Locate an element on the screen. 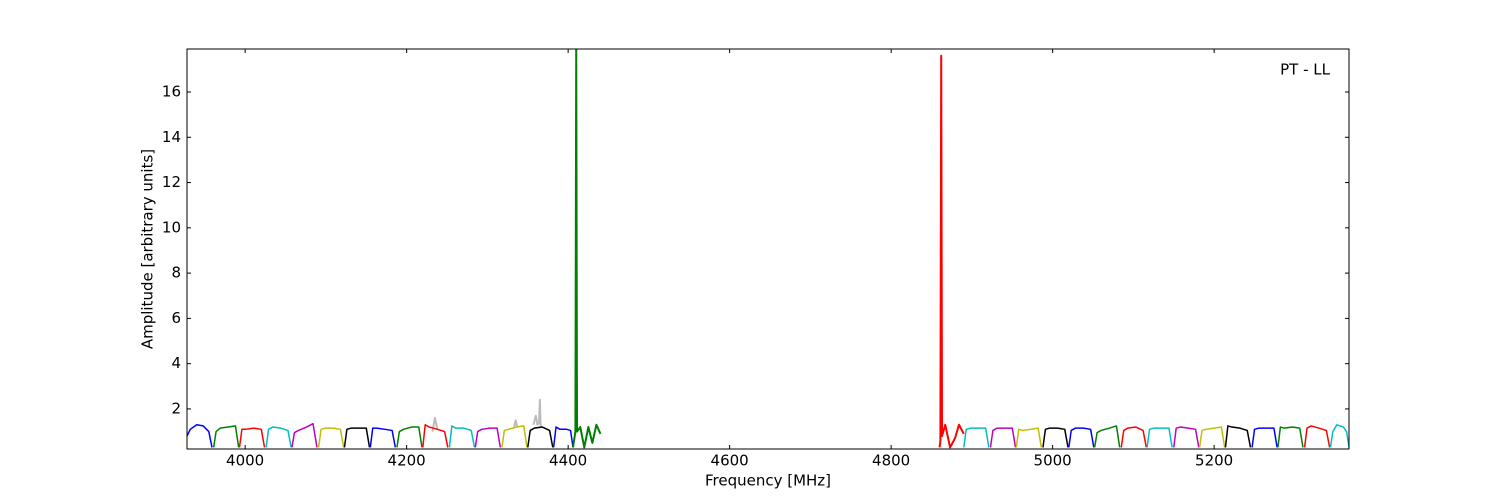 Image resolution: width=1500 pixels, height=500 pixels. x-tick-label: 4600 is located at coordinates (730, 461).